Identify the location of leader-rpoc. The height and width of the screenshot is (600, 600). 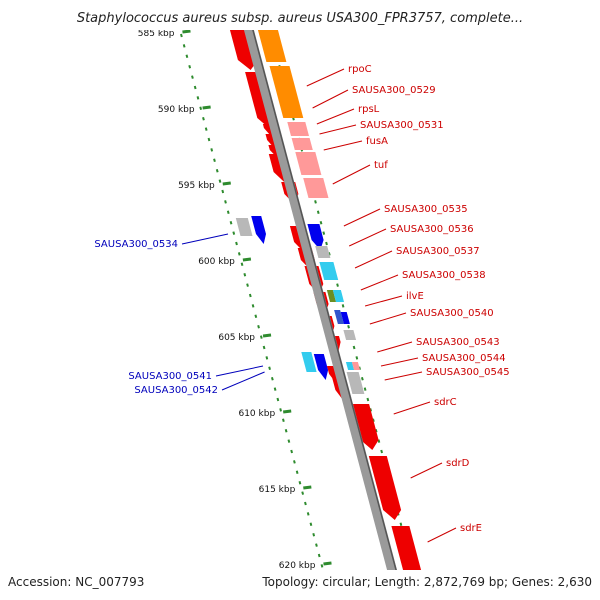
(325, 77).